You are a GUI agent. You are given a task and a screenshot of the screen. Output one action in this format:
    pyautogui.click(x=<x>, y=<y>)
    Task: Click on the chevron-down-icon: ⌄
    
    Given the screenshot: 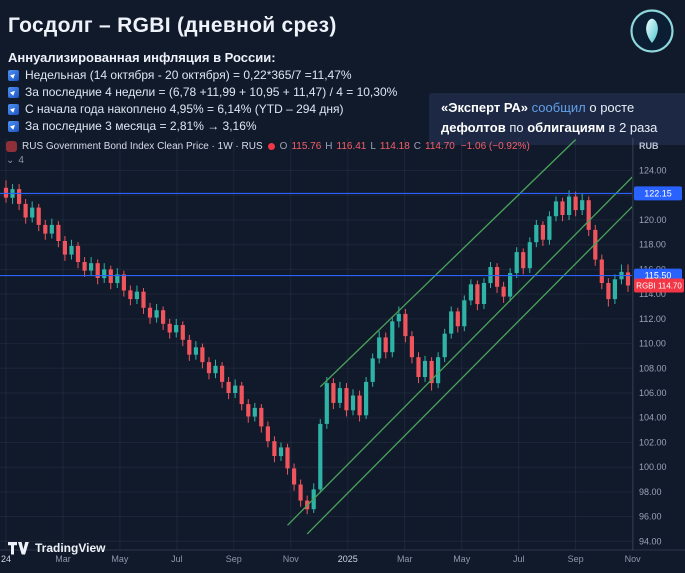 What is the action you would take?
    pyautogui.click(x=10, y=160)
    